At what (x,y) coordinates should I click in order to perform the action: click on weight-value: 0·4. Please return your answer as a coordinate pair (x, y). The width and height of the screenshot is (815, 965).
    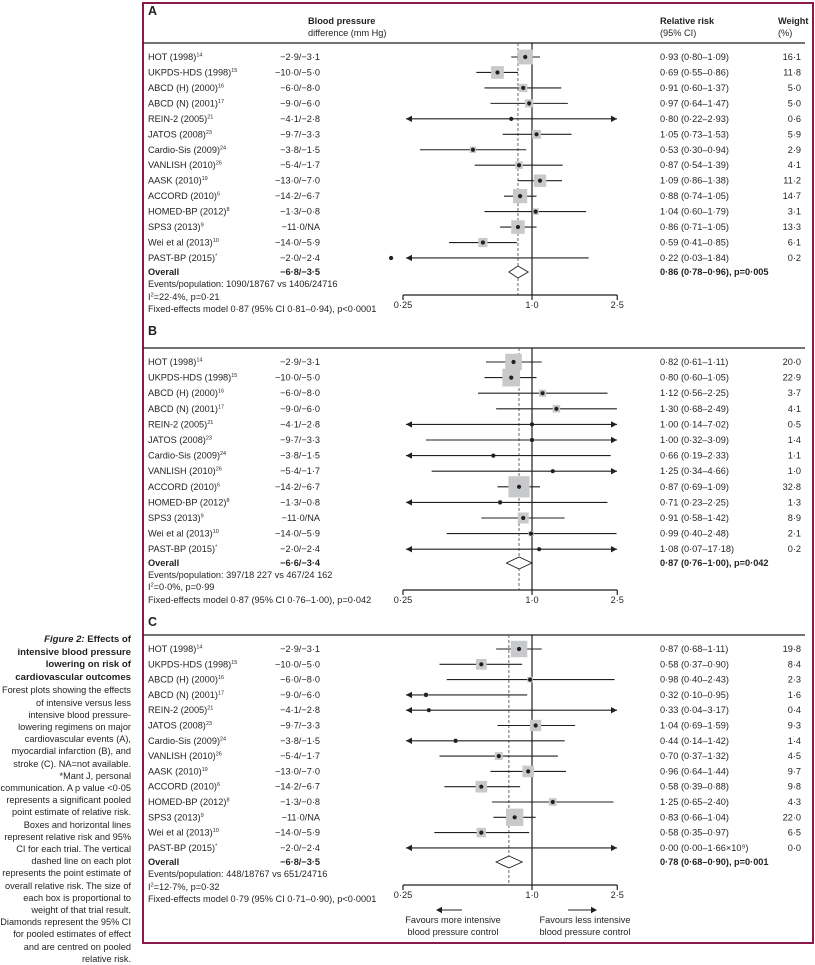
    Looking at the image, I should click on (794, 710).